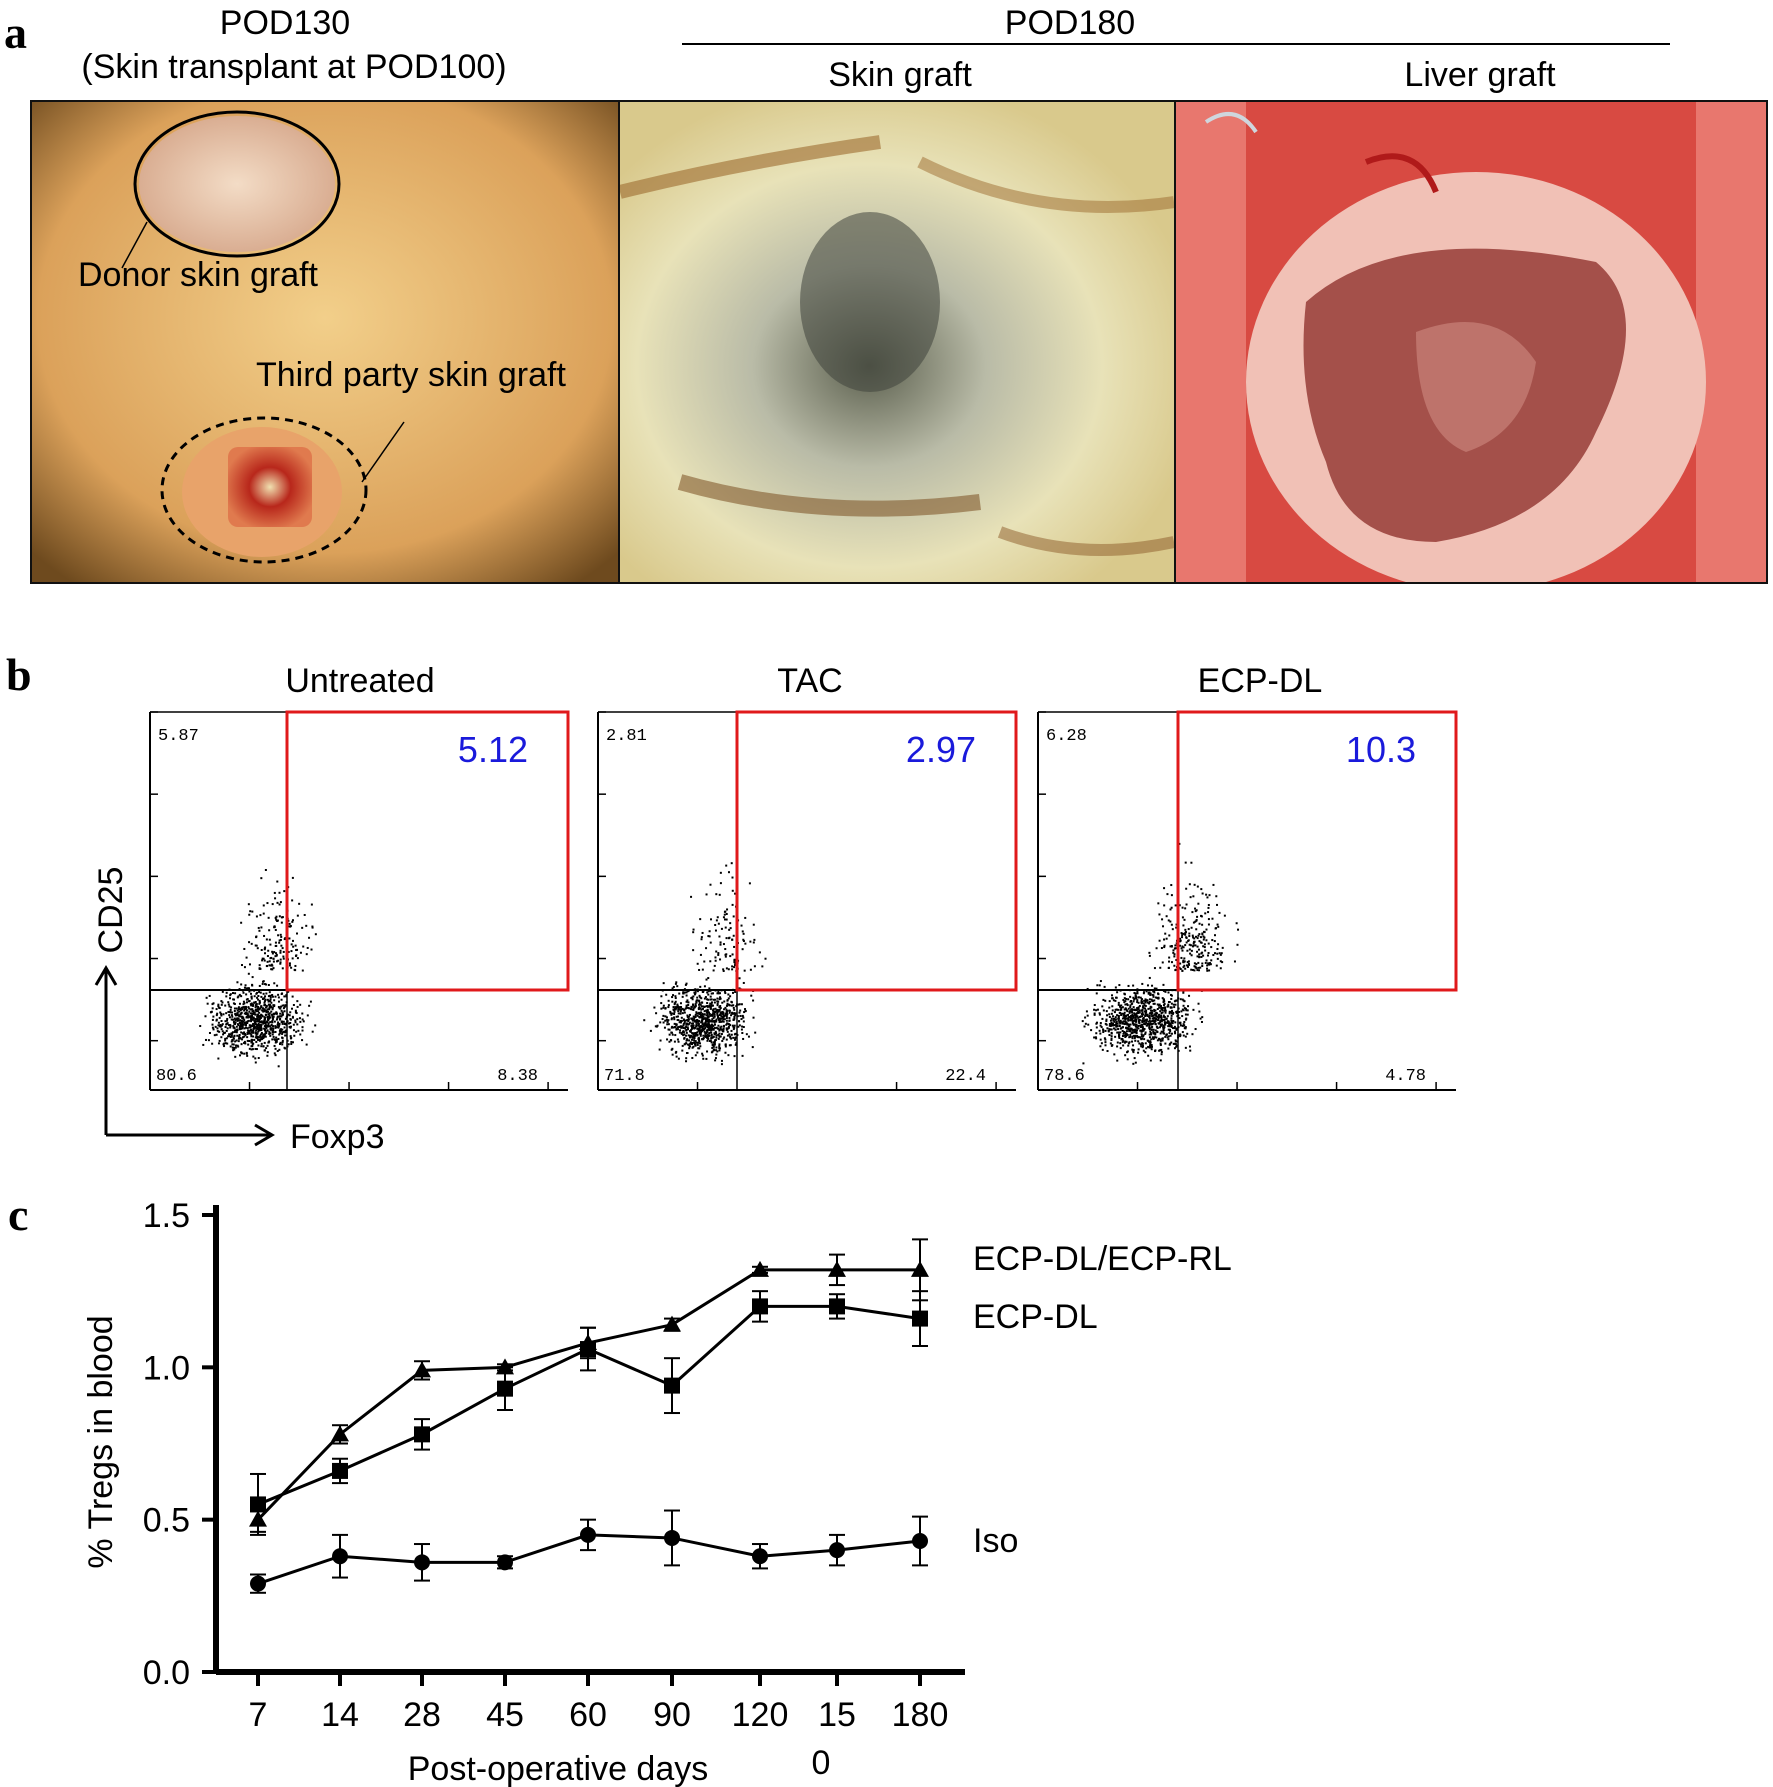 This screenshot has width=1773, height=1787. I want to click on data-point-circle, so click(422, 1562).